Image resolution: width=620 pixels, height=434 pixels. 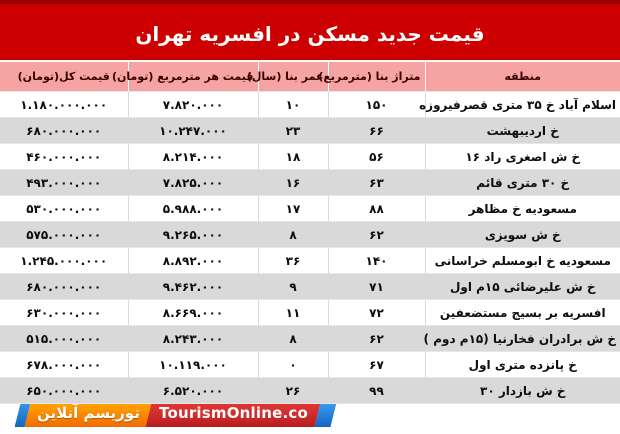 What do you see at coordinates (376, 260) in the screenshot?
I see `cell-area: ۱۴۰` at bounding box center [376, 260].